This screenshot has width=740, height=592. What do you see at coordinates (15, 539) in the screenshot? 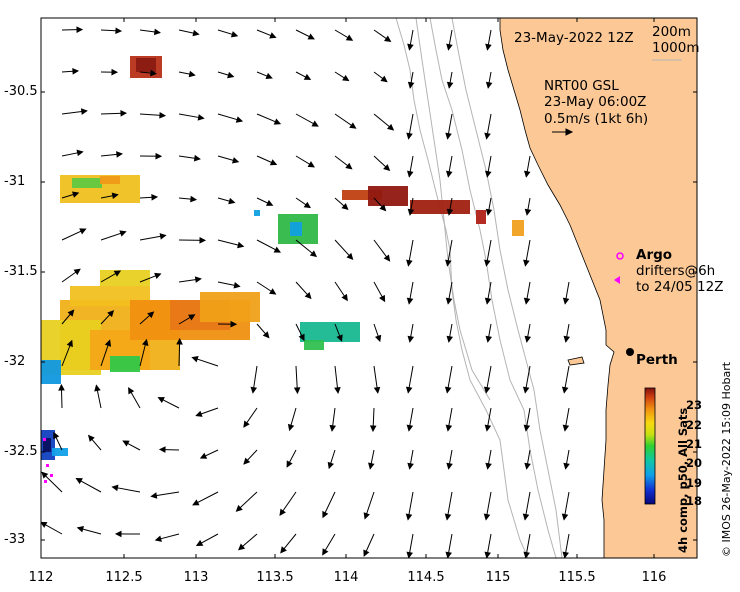
I see `y-tick-label: -33` at bounding box center [15, 539].